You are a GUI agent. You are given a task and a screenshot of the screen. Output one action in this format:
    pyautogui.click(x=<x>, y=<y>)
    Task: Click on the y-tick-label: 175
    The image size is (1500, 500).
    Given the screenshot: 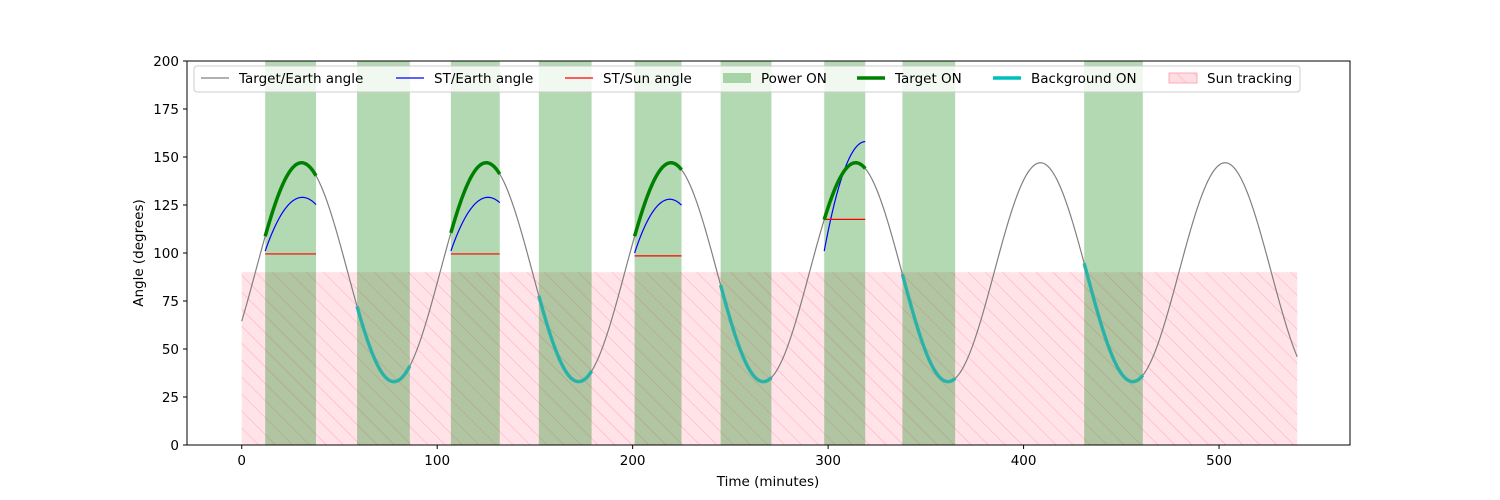 What is the action you would take?
    pyautogui.click(x=166, y=110)
    